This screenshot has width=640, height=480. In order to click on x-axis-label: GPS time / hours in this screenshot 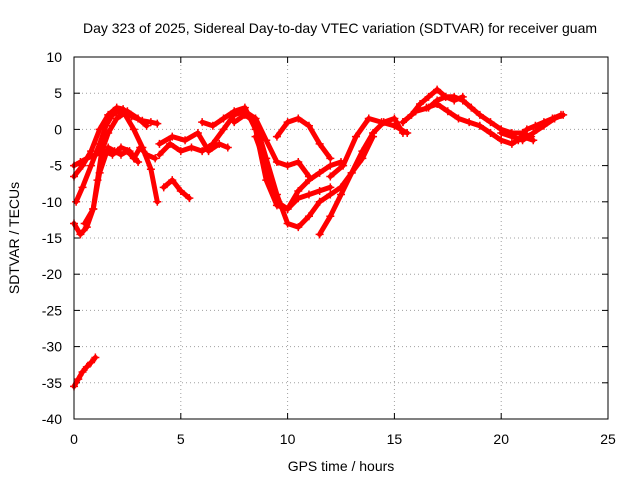, I will do `click(341, 466)`.